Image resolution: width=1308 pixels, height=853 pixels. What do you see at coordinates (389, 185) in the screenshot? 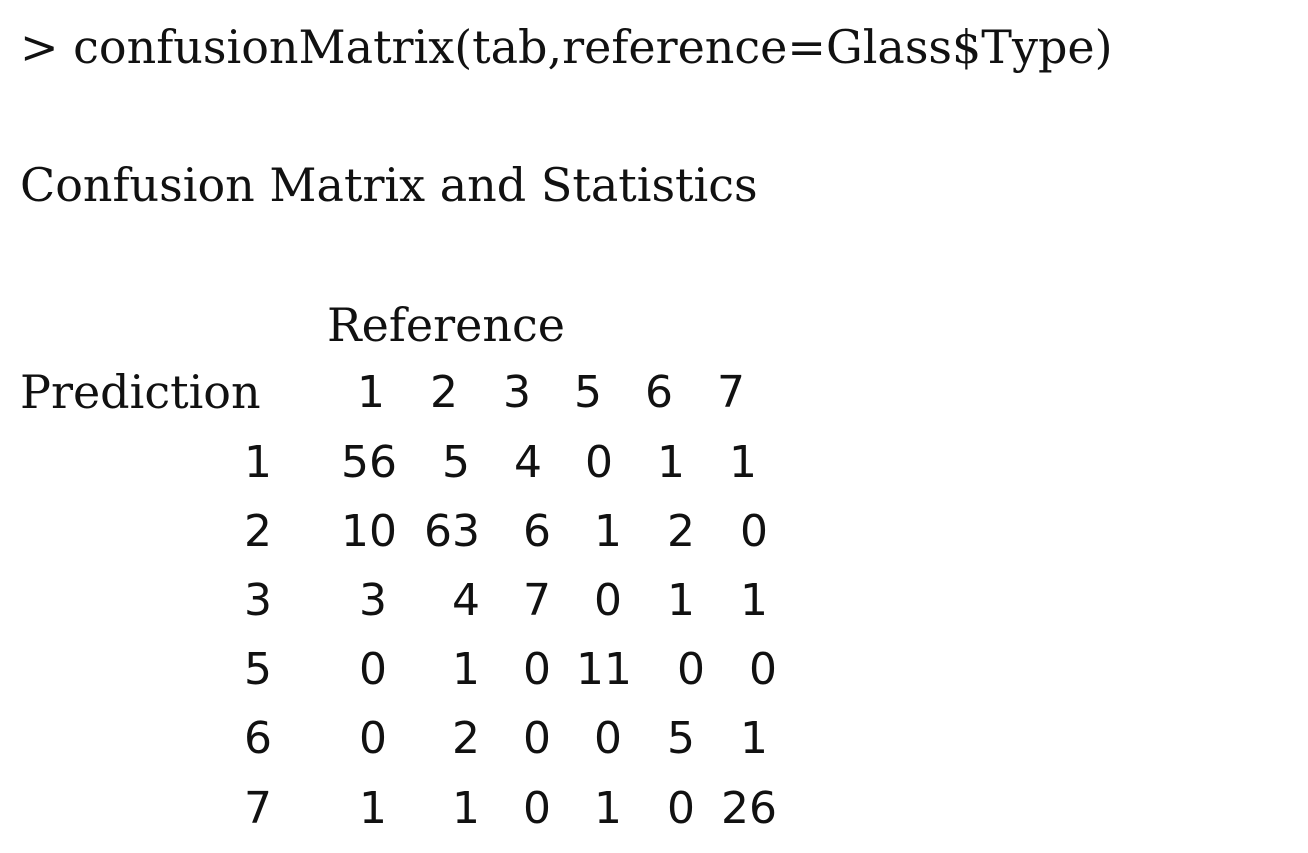
I see `output-heading: Confusion Matrix and Statistics` at bounding box center [389, 185].